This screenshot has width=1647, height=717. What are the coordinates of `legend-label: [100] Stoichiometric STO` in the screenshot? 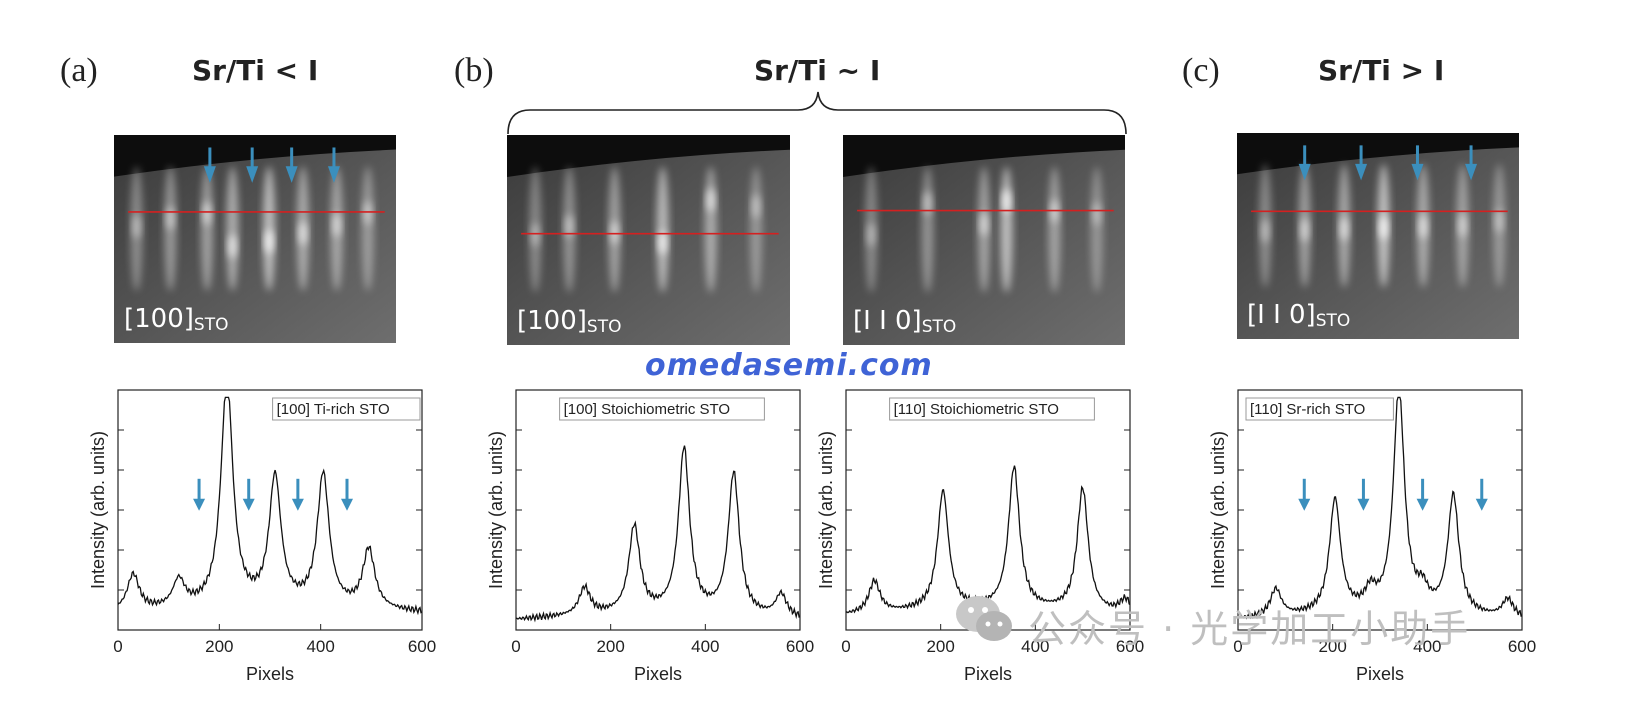 It's located at (647, 409).